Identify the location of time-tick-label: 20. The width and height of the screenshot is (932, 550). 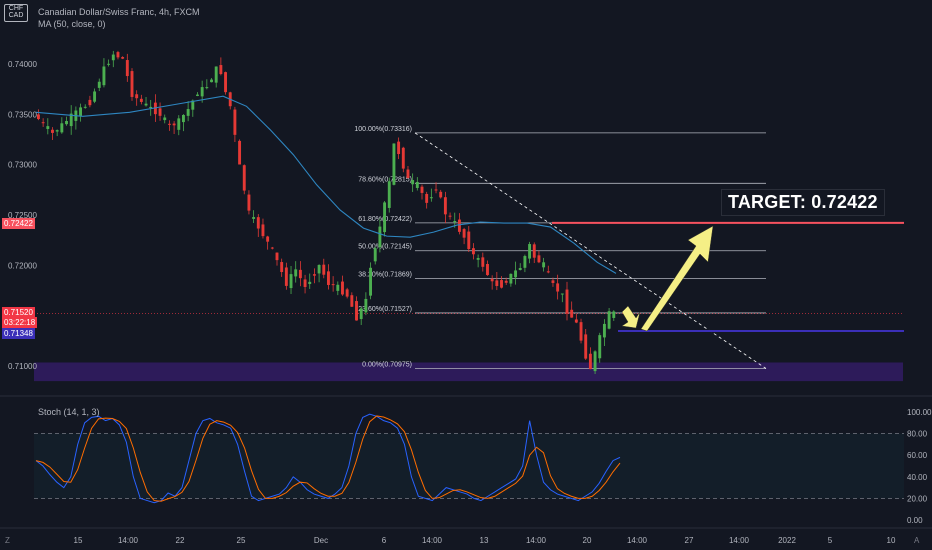
(587, 540).